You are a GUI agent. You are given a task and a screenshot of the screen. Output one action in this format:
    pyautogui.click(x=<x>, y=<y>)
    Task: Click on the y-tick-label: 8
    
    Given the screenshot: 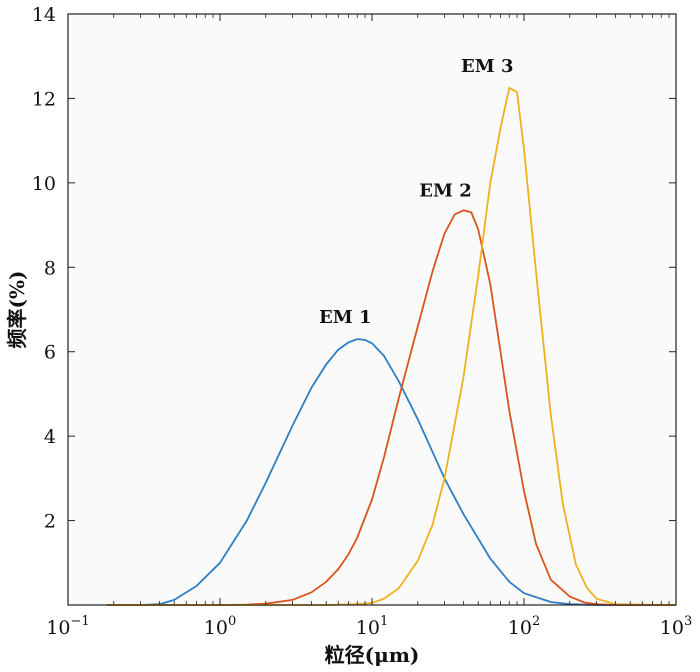 What is the action you would take?
    pyautogui.click(x=50, y=268)
    